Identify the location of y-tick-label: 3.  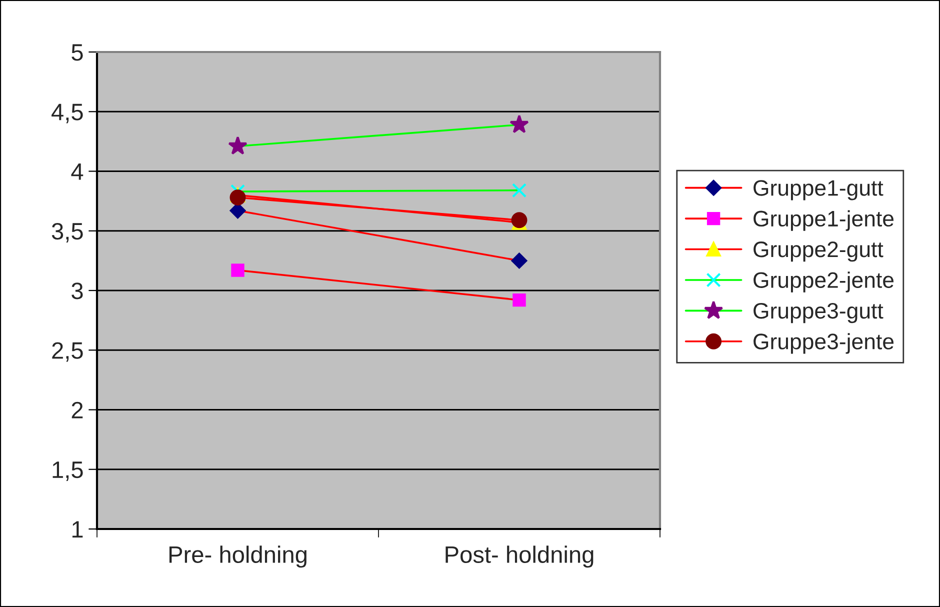
(77, 291).